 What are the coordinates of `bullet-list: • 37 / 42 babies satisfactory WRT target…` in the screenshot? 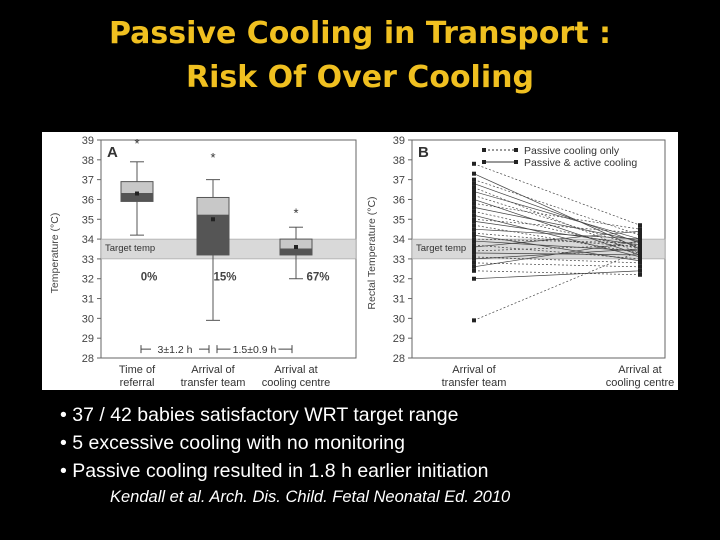 It's located at (380, 443).